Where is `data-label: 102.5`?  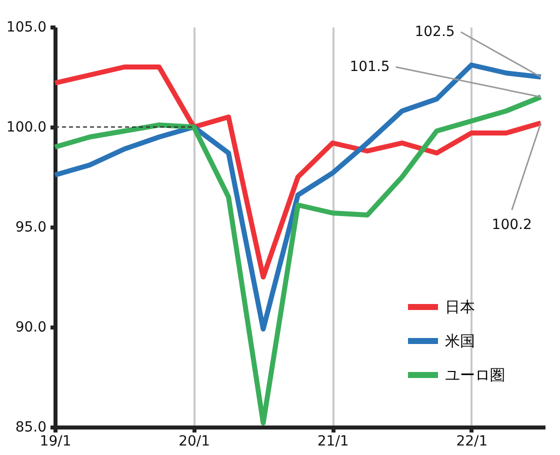
data-label: 102.5 is located at coordinates (434, 32).